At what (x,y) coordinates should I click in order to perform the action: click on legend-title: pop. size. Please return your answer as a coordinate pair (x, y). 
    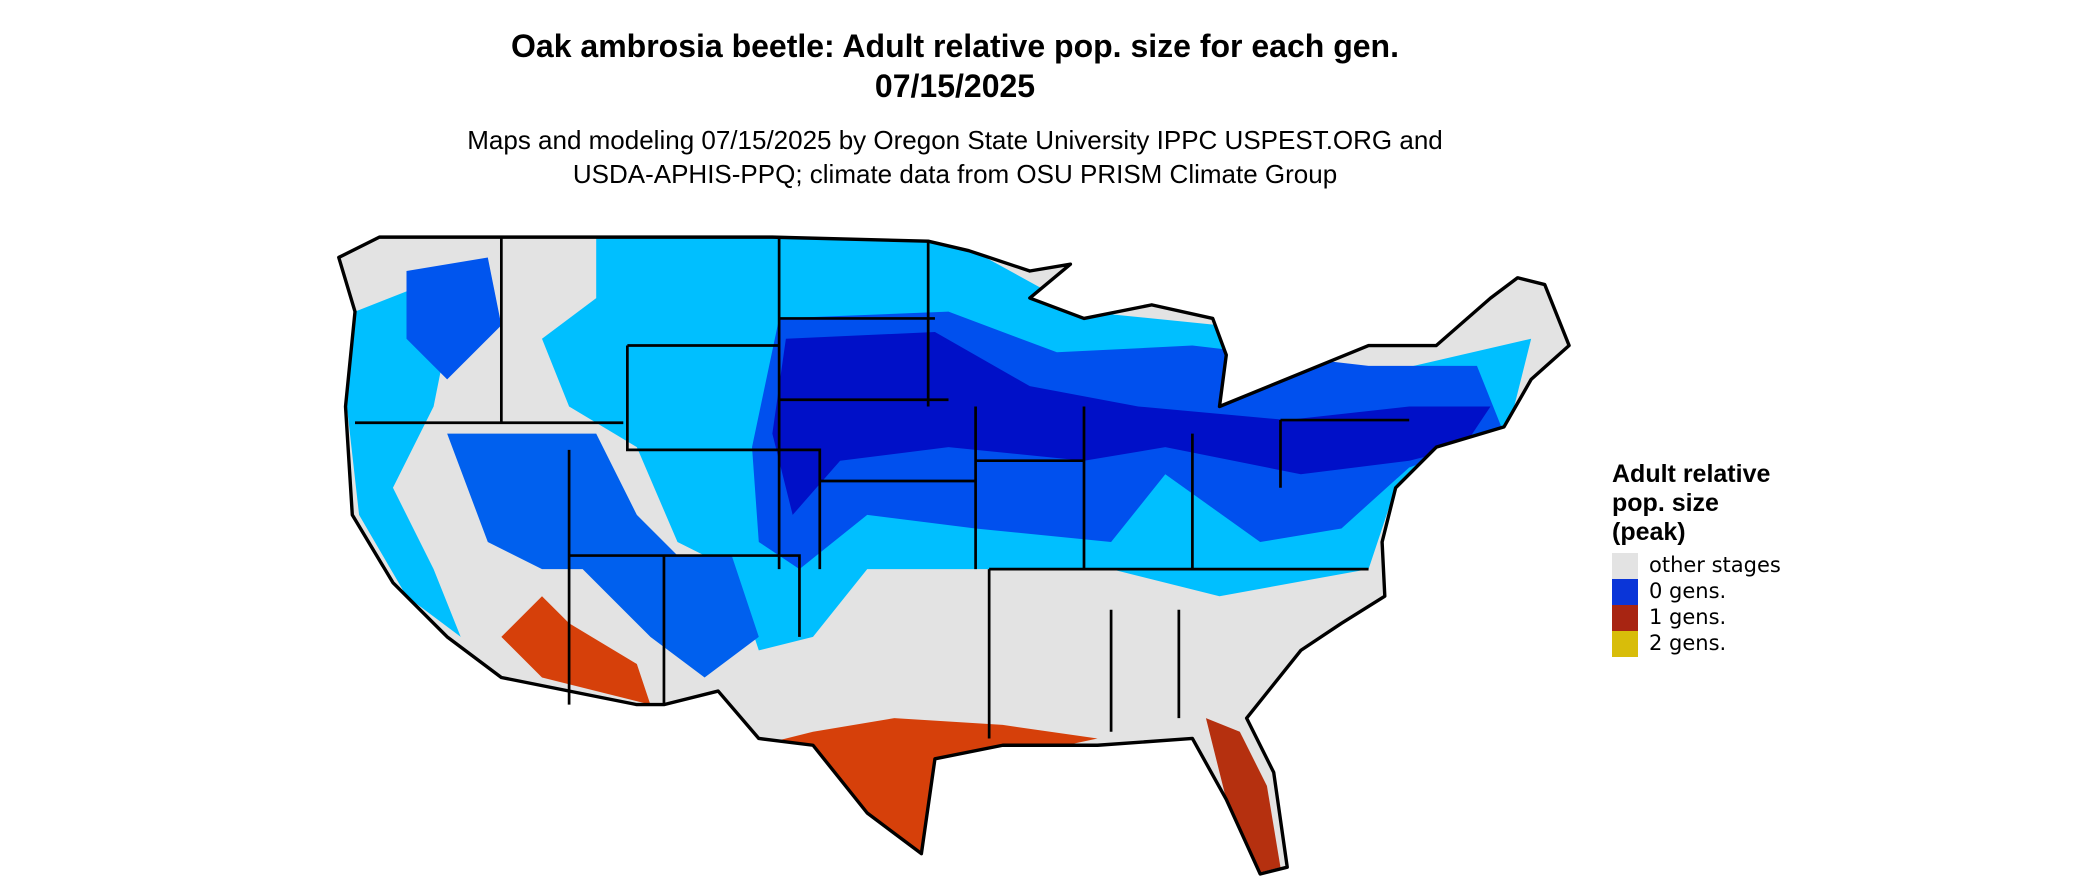
    Looking at the image, I should click on (1665, 503).